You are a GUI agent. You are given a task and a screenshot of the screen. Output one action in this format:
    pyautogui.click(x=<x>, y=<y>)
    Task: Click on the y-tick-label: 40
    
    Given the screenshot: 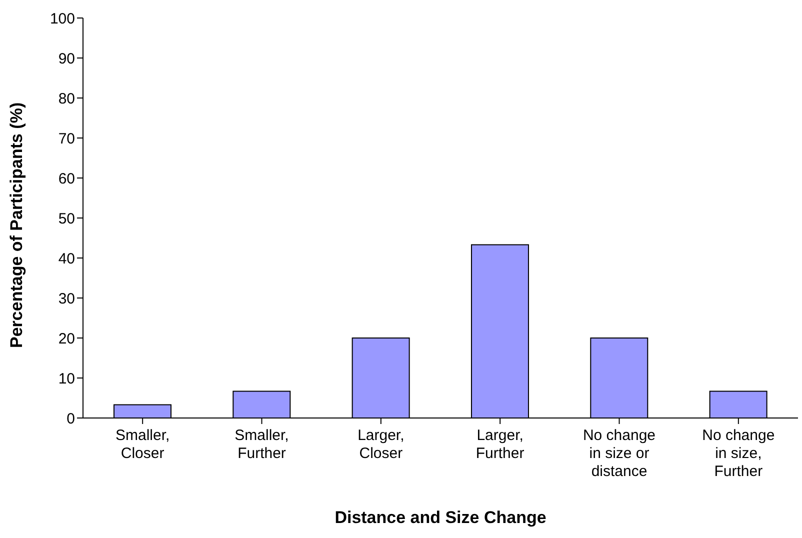 What is the action you would take?
    pyautogui.click(x=66, y=259)
    